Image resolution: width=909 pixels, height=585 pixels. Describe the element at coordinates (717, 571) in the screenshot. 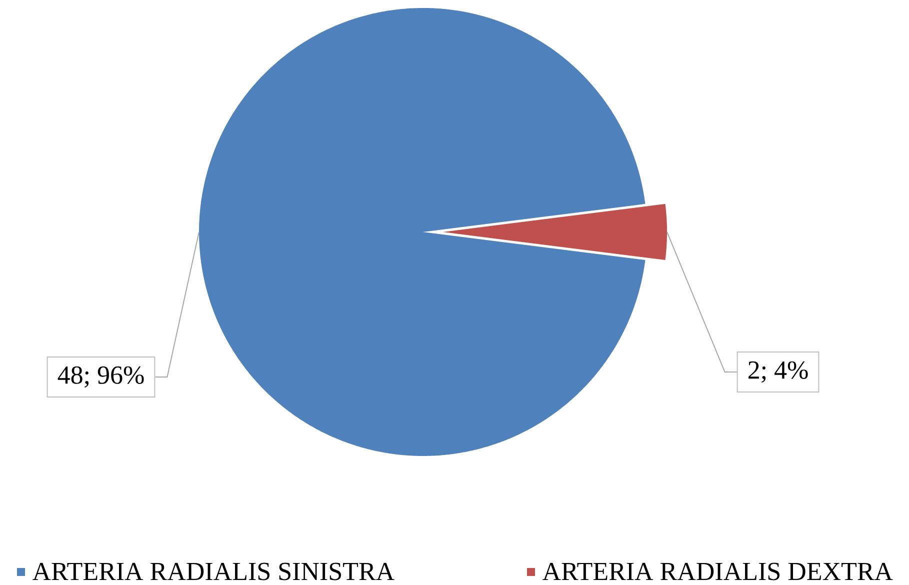

I see `legend-label: ARTERIA RADIALIS DEXTRA` at that location.